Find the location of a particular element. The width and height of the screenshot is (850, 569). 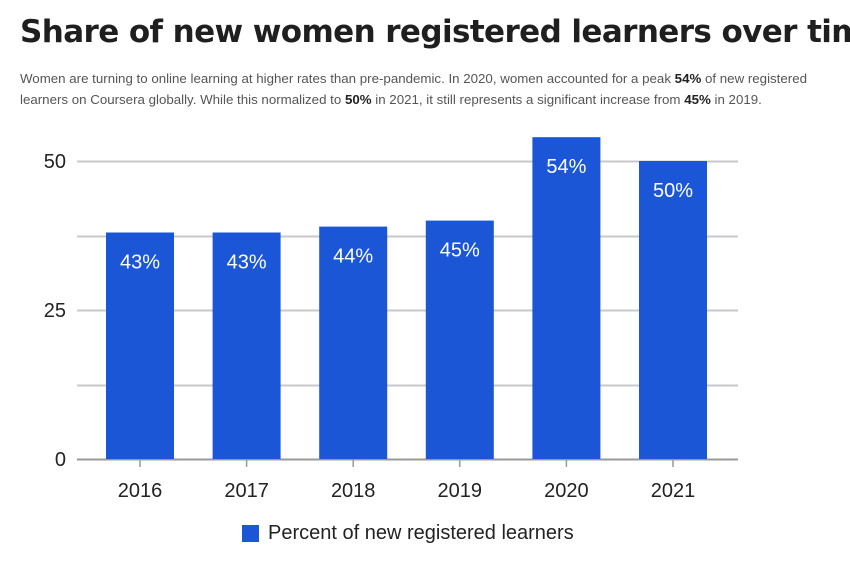

legend: Percent of new registered learners is located at coordinates (408, 533).